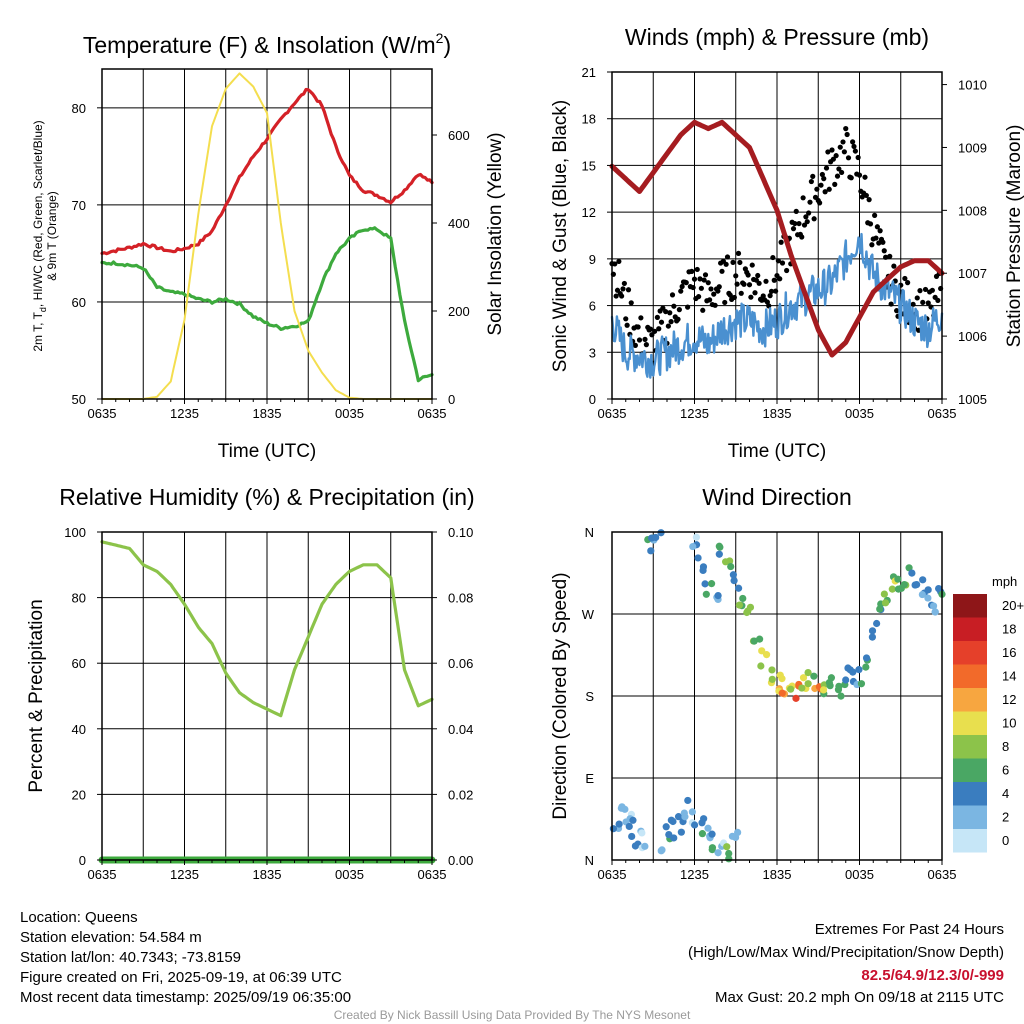  What do you see at coordinates (589, 860) in the screenshot?
I see `y-tick-label: N` at bounding box center [589, 860].